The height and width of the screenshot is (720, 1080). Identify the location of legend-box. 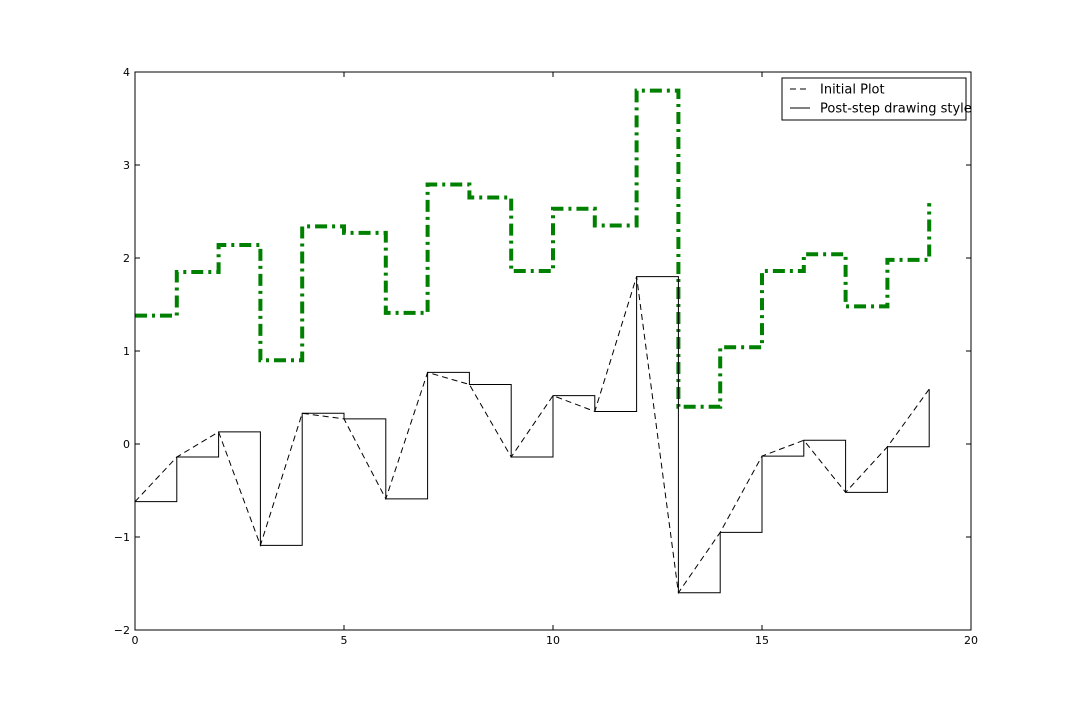
(874, 99).